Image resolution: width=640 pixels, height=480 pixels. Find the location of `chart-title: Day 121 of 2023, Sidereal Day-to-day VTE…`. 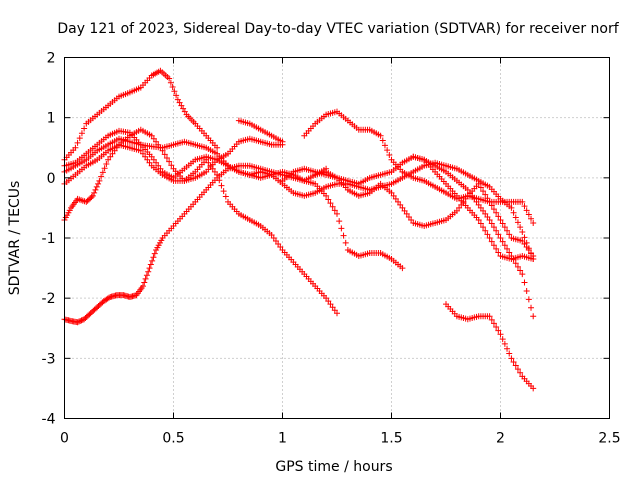

chart-title: Day 121 of 2023, Sidereal Day-to-day VTE… is located at coordinates (338, 29).